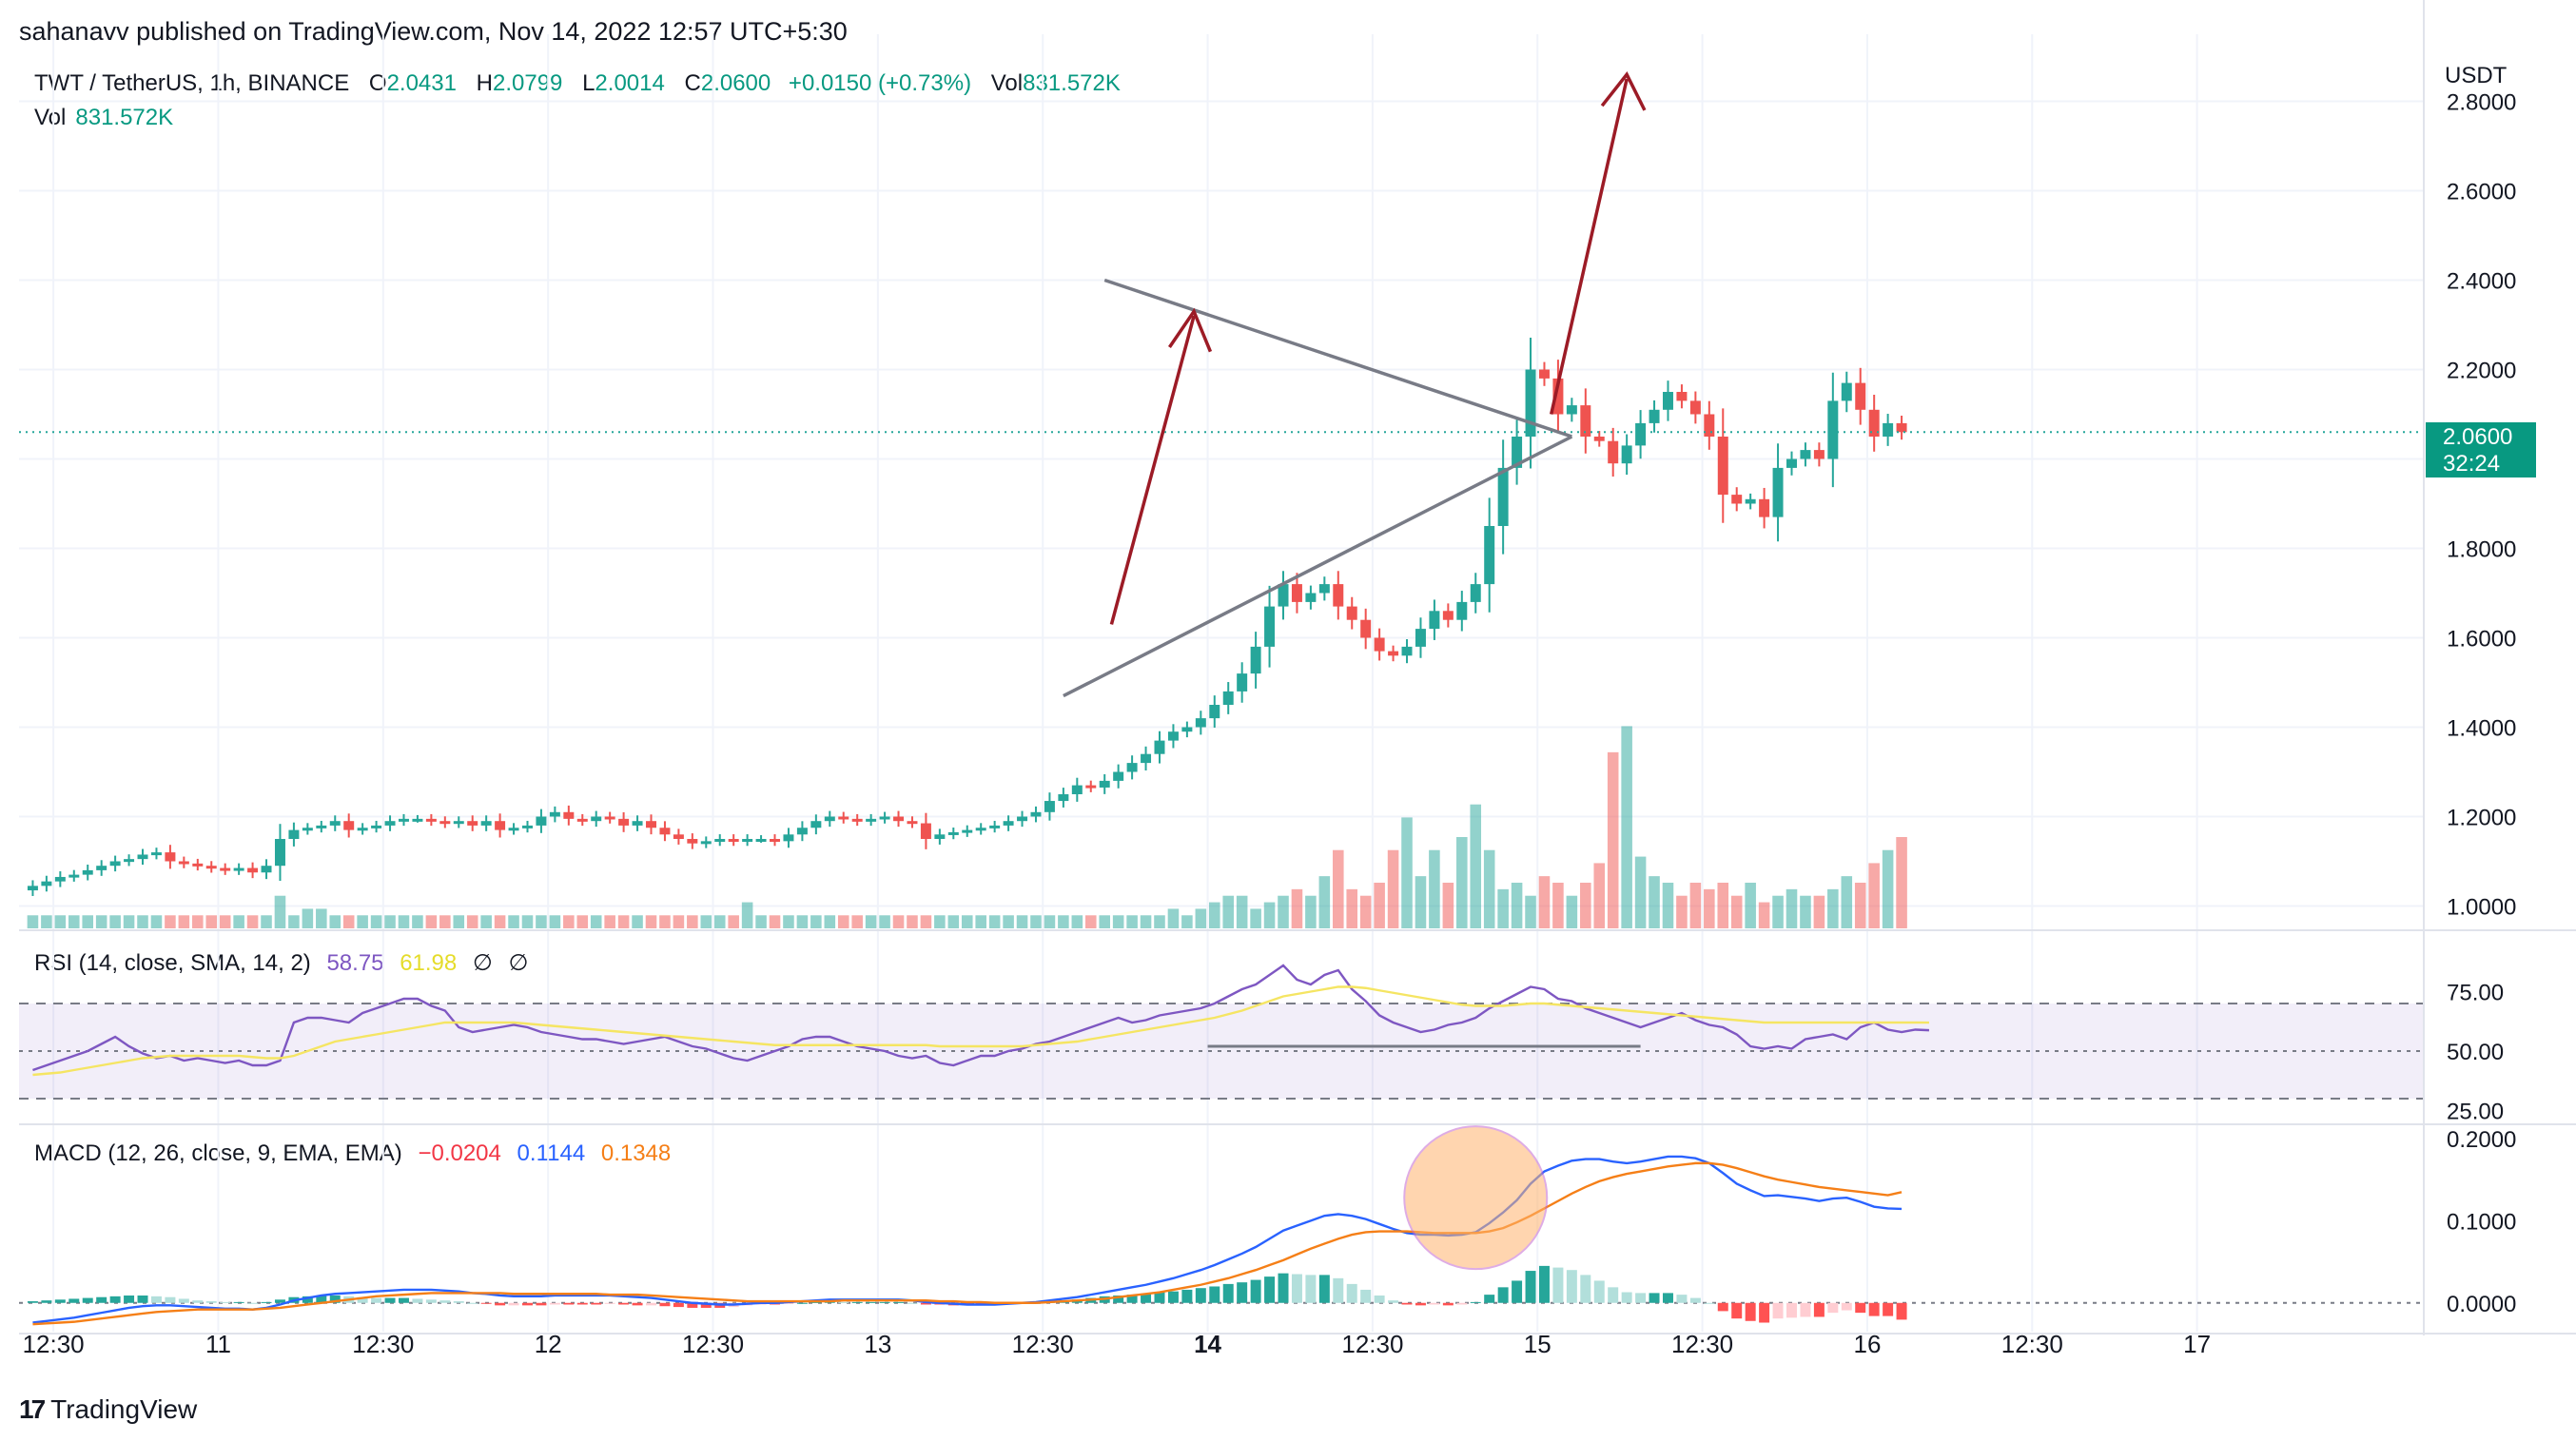 The image size is (2576, 1442). Describe the element at coordinates (51, 117) in the screenshot. I see `volume-legend-label: Vol` at that location.